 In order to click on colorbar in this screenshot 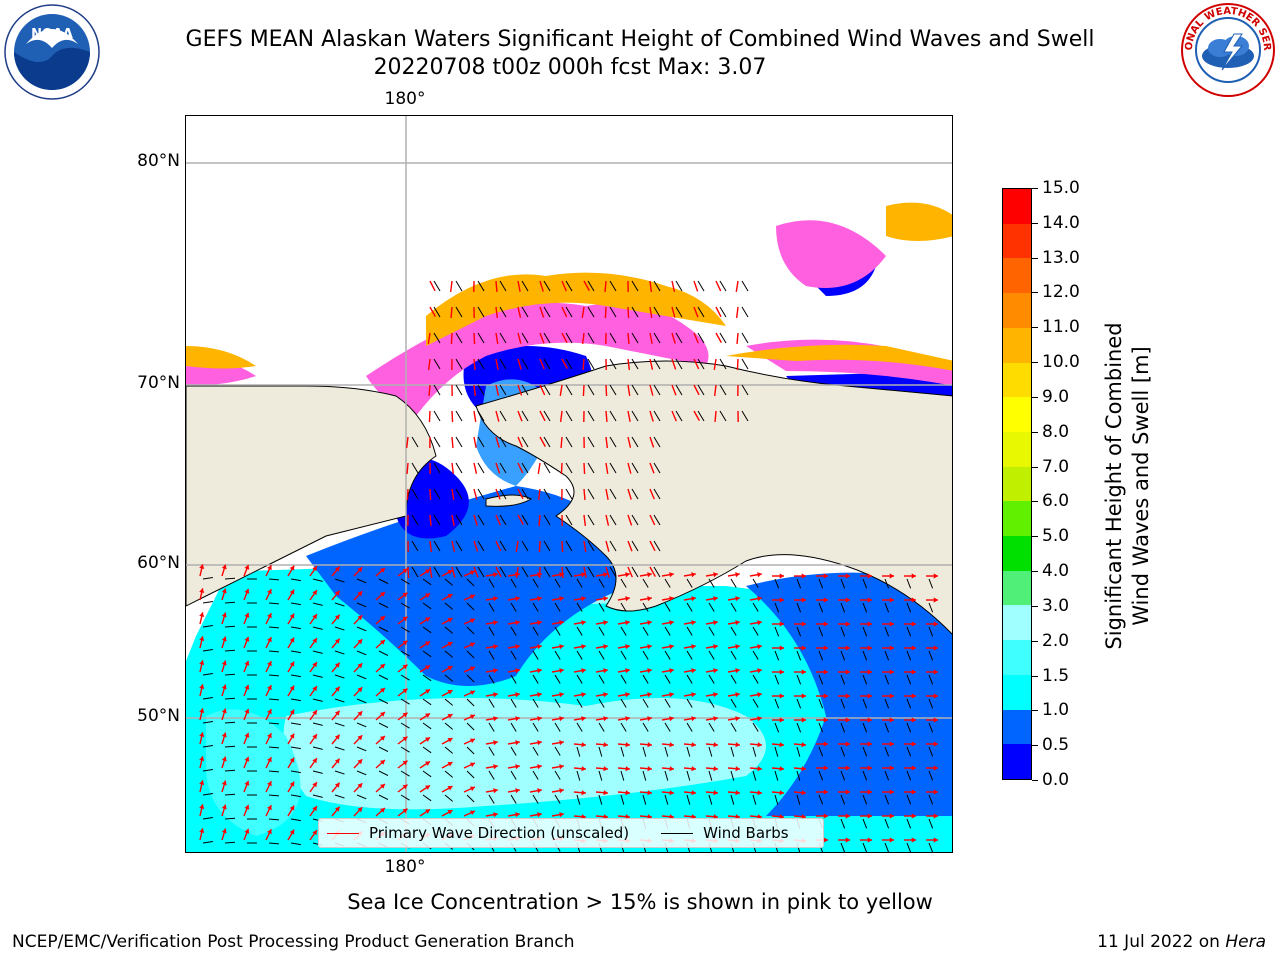, I will do `click(1017, 484)`.